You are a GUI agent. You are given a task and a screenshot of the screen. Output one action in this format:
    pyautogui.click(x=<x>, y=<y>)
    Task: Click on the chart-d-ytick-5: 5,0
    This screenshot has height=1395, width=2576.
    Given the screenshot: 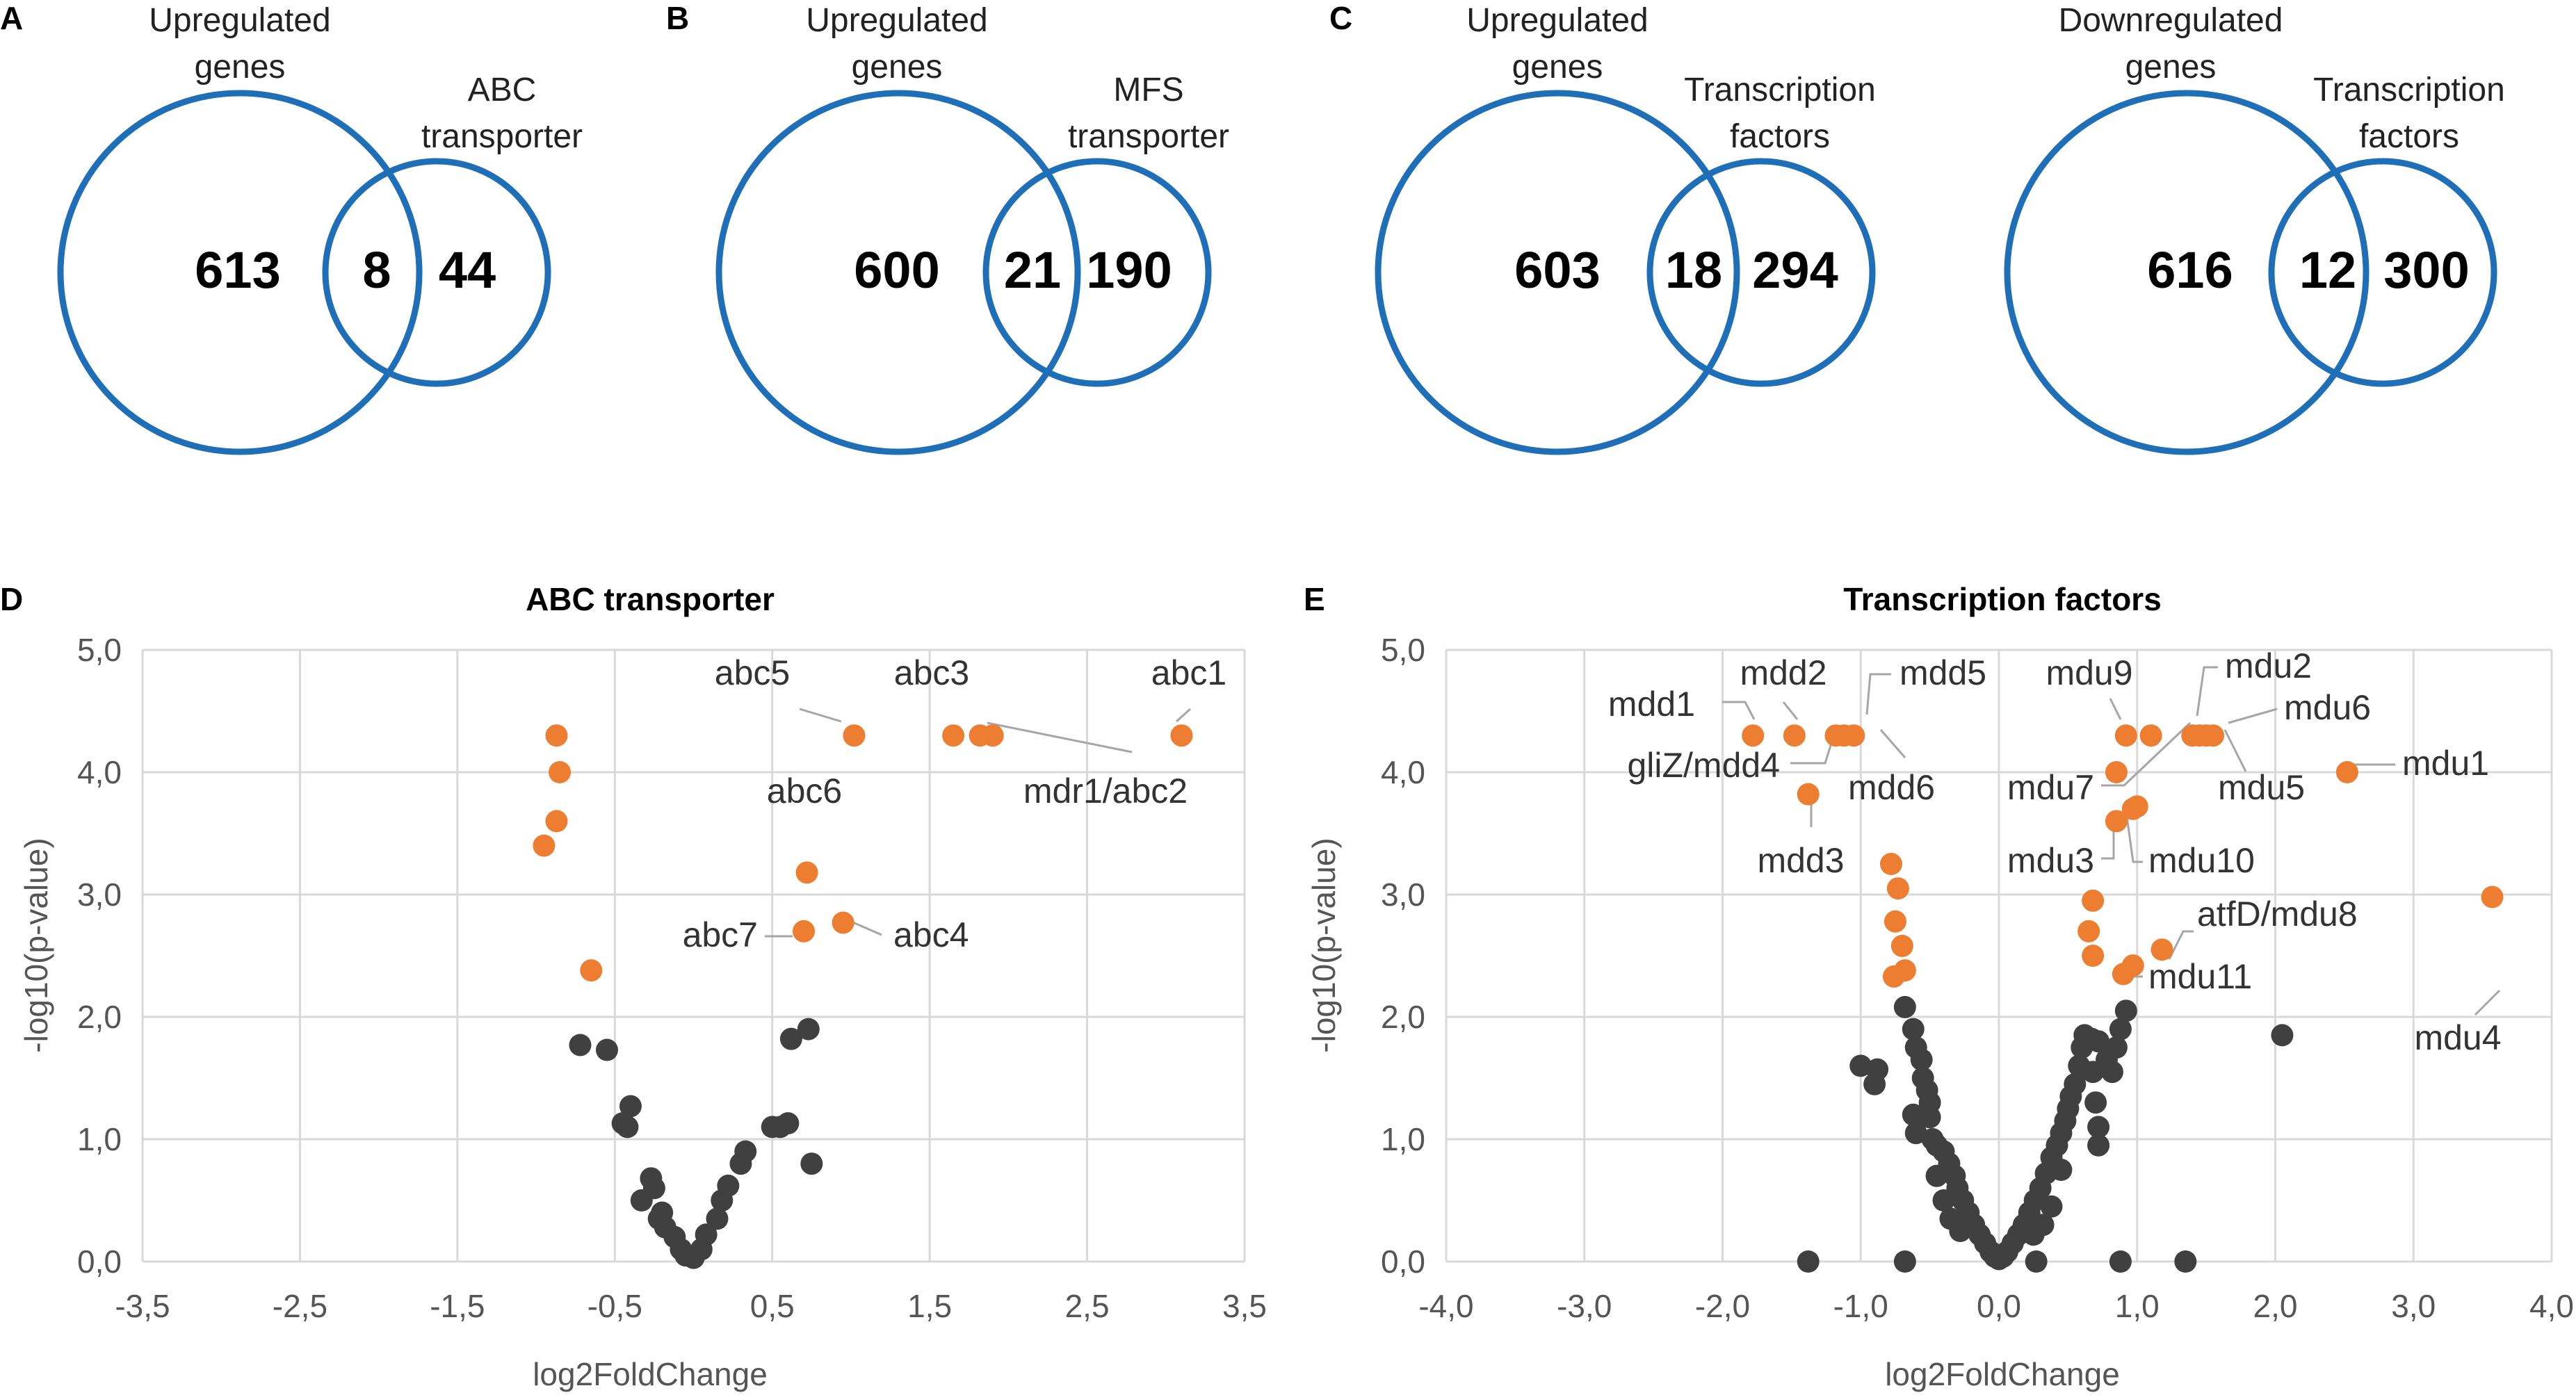 What is the action you would take?
    pyautogui.click(x=99, y=650)
    